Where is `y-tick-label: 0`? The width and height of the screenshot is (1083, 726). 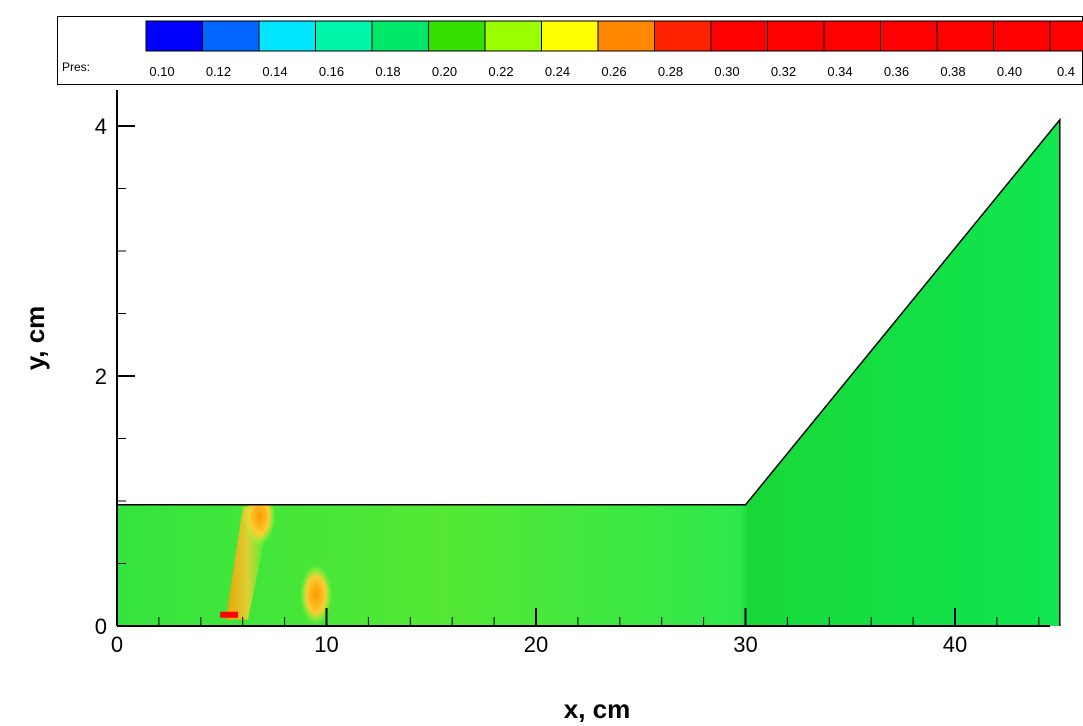
y-tick-label: 0 is located at coordinates (101, 626).